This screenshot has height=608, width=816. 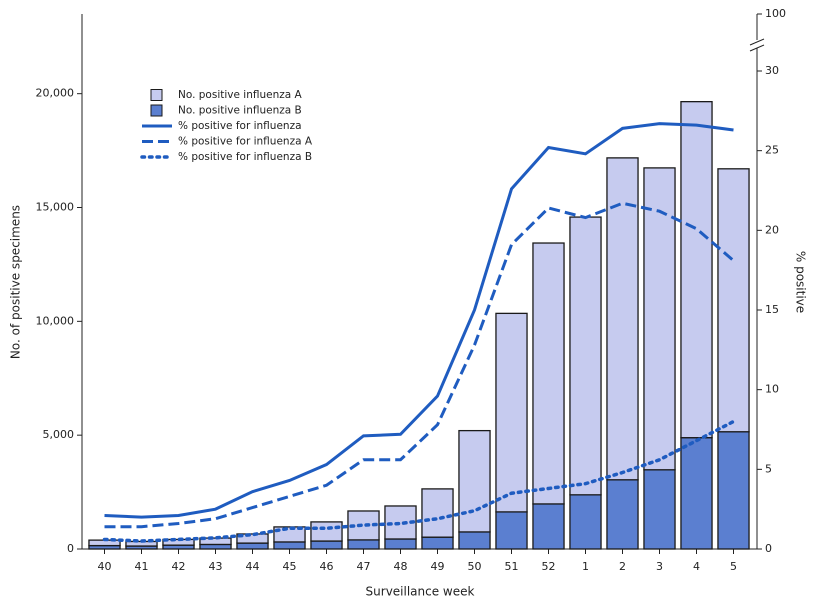 I want to click on y-tick-label: 0, so click(x=70, y=548).